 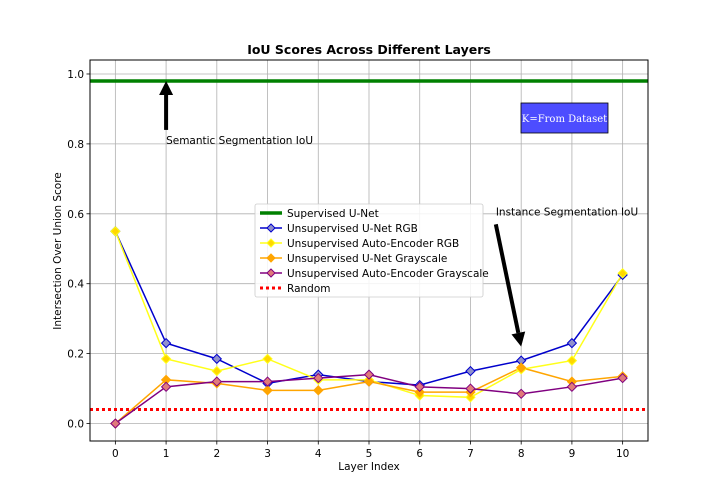 What do you see at coordinates (388, 274) in the screenshot?
I see `legend-label: Unsupervised Auto-Encoder Grayscale` at bounding box center [388, 274].